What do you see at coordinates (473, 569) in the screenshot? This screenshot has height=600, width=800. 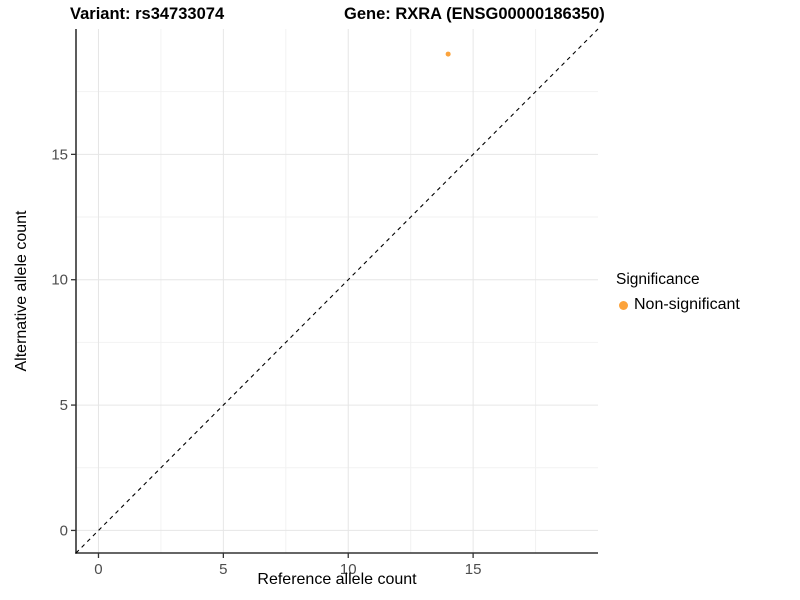 I see `x-tick-label: 15` at bounding box center [473, 569].